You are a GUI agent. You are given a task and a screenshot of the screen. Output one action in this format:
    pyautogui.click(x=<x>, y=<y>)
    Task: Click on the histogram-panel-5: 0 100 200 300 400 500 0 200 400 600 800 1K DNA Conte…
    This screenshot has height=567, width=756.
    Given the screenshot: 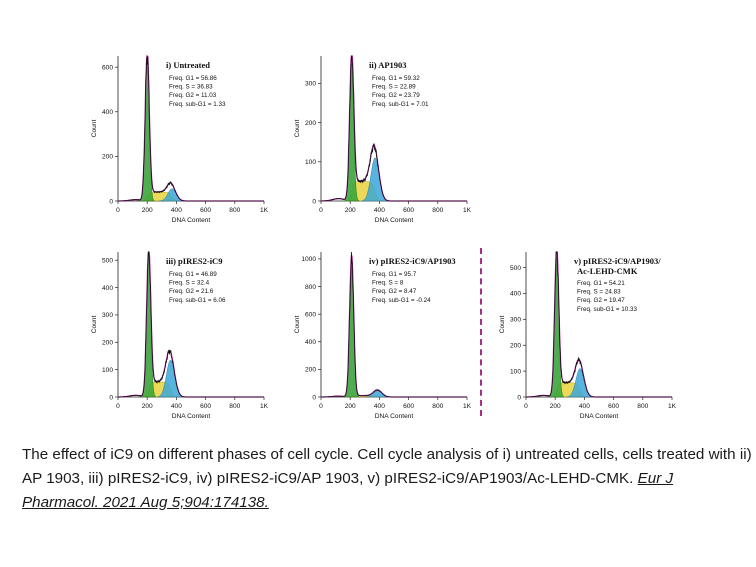 What is the action you would take?
    pyautogui.click(x=588, y=334)
    